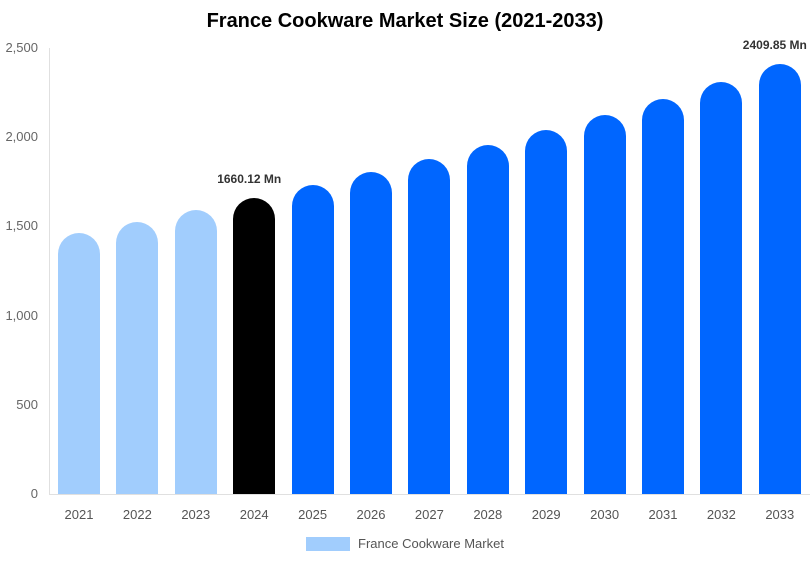 Image resolution: width=810 pixels, height=562 pixels. What do you see at coordinates (49, 271) in the screenshot?
I see `y-axis-line` at bounding box center [49, 271].